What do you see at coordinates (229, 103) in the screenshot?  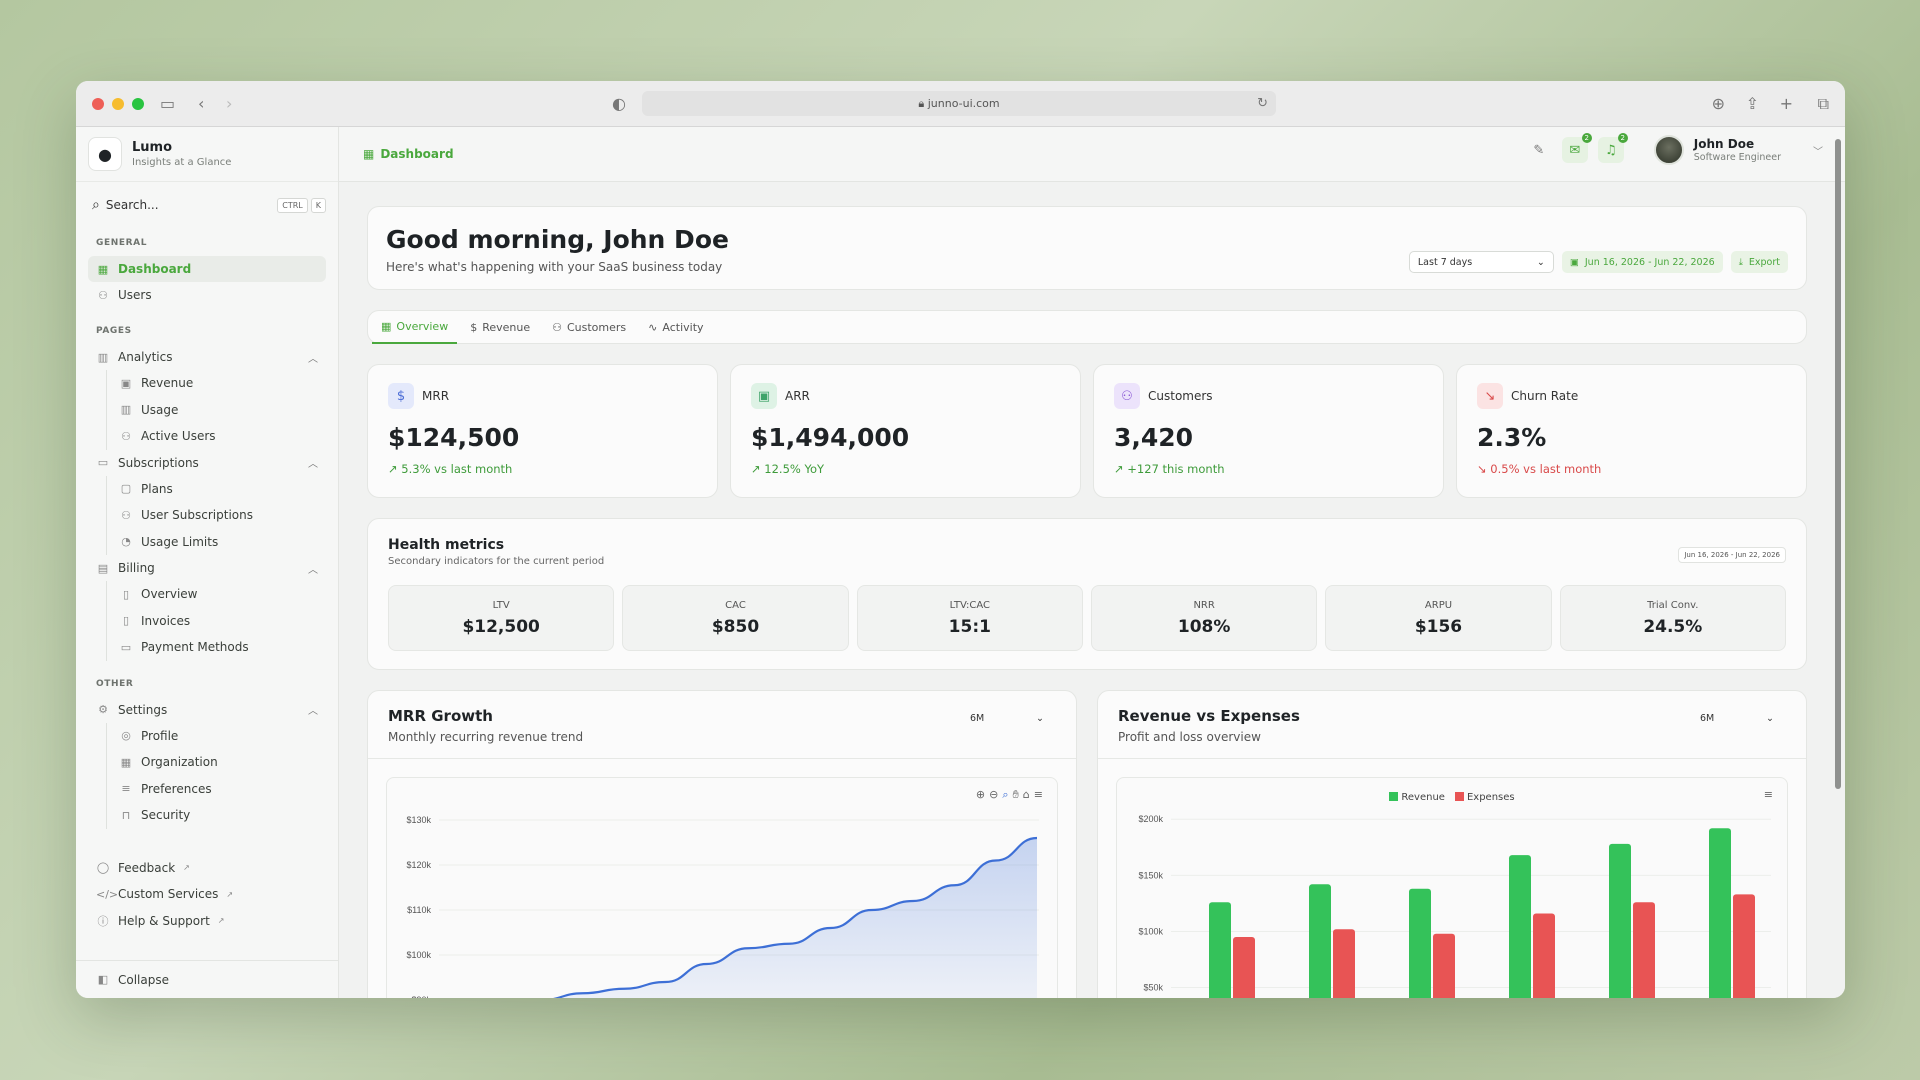 I see `forward-icon: ›` at bounding box center [229, 103].